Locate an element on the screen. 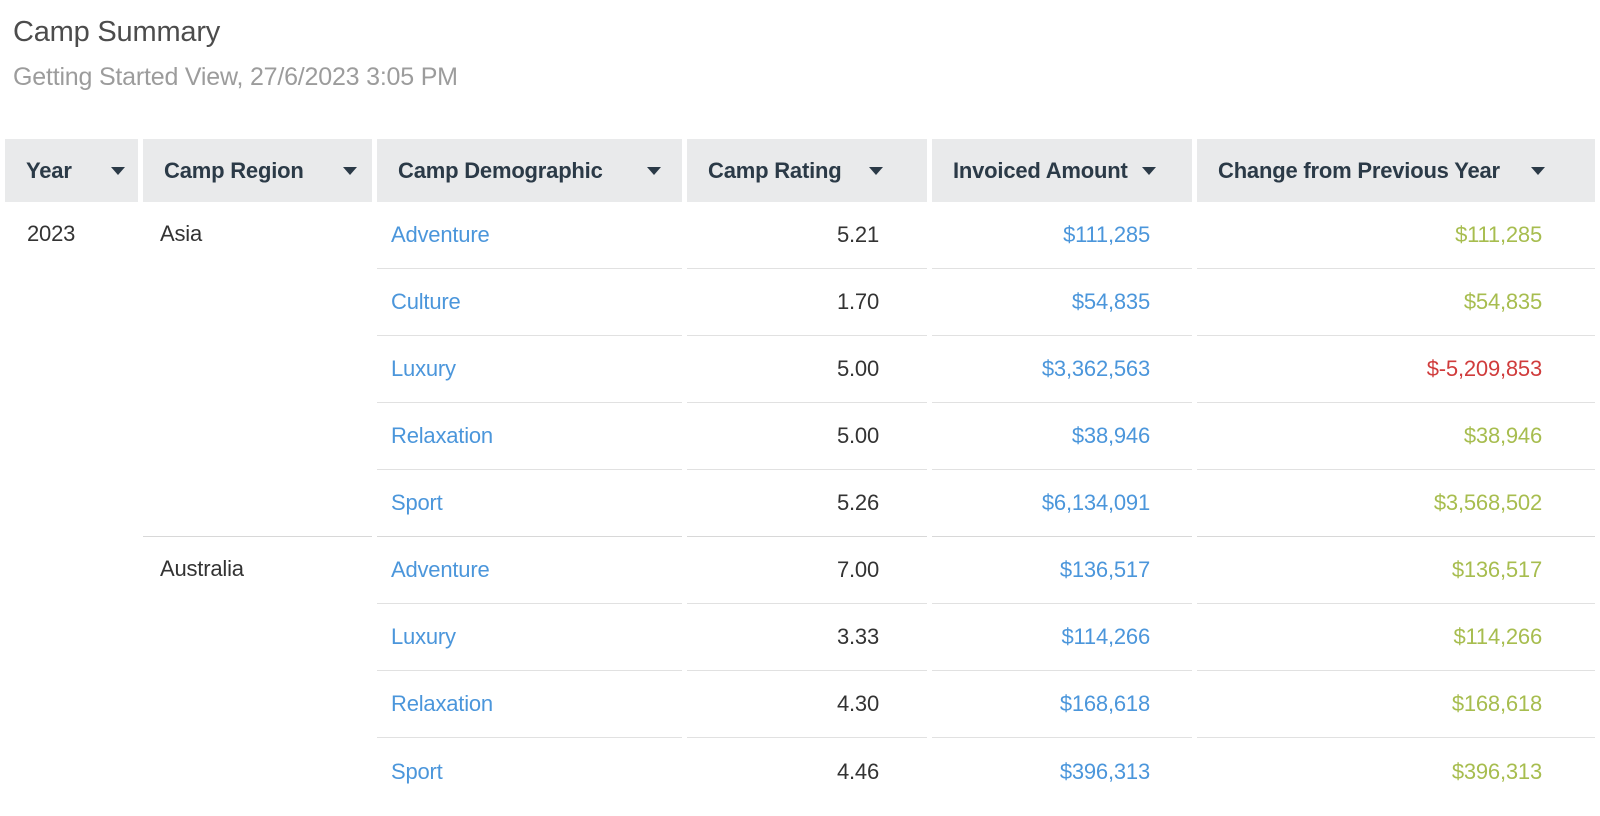 The width and height of the screenshot is (1600, 816). table-row: Sport 5.26 $6,134,091 $3,568,502 is located at coordinates (800, 503).